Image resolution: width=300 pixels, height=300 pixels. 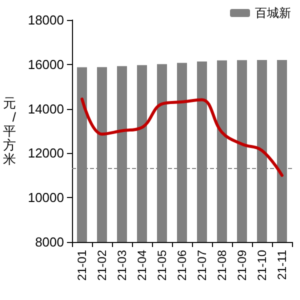 What do you see at coordinates (82, 265) in the screenshot?
I see `x-tick-label: 21-01` at bounding box center [82, 265].